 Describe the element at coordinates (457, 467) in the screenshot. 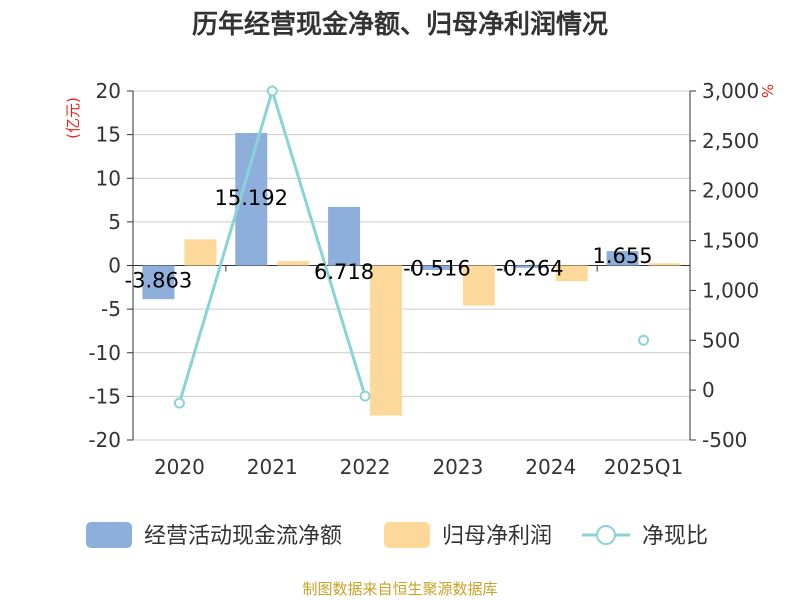

I see `category-label: 2023` at that location.